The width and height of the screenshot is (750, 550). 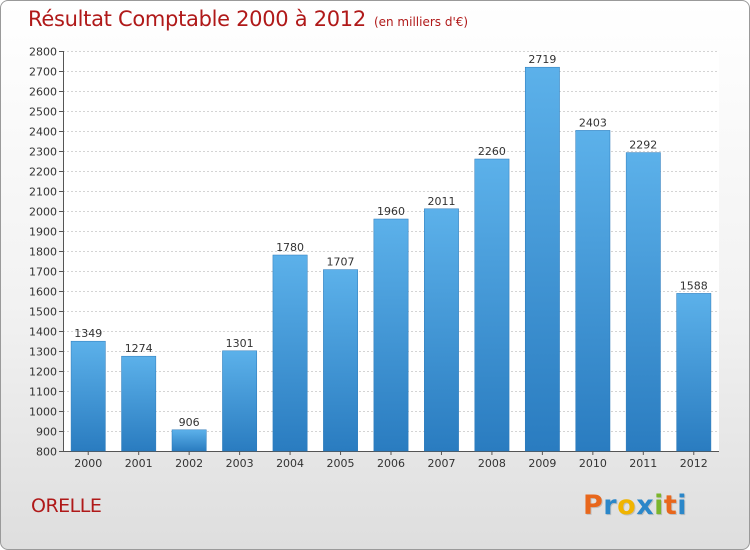 What do you see at coordinates (43, 212) in the screenshot?
I see `y-tick-label: 2000` at bounding box center [43, 212].